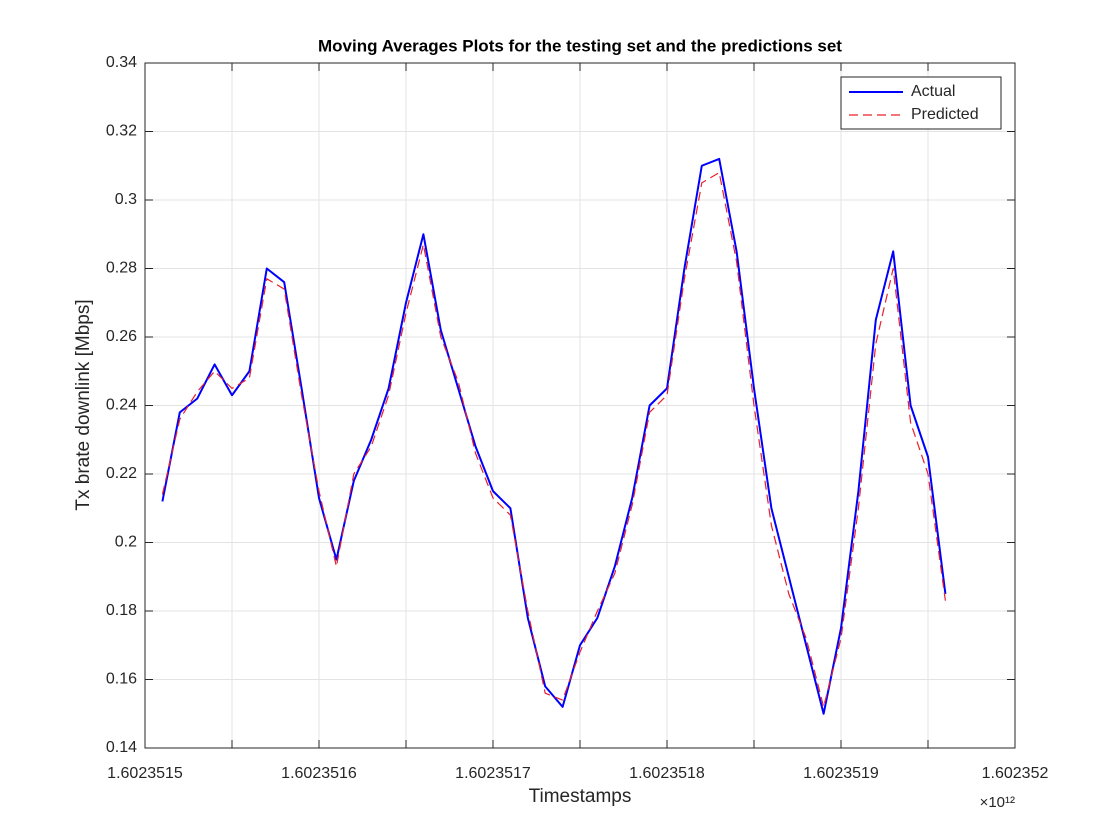 Image resolution: width=1120 pixels, height=840 pixels. What do you see at coordinates (841, 773) in the screenshot?
I see `x-tick-label: 1.6023519` at bounding box center [841, 773].